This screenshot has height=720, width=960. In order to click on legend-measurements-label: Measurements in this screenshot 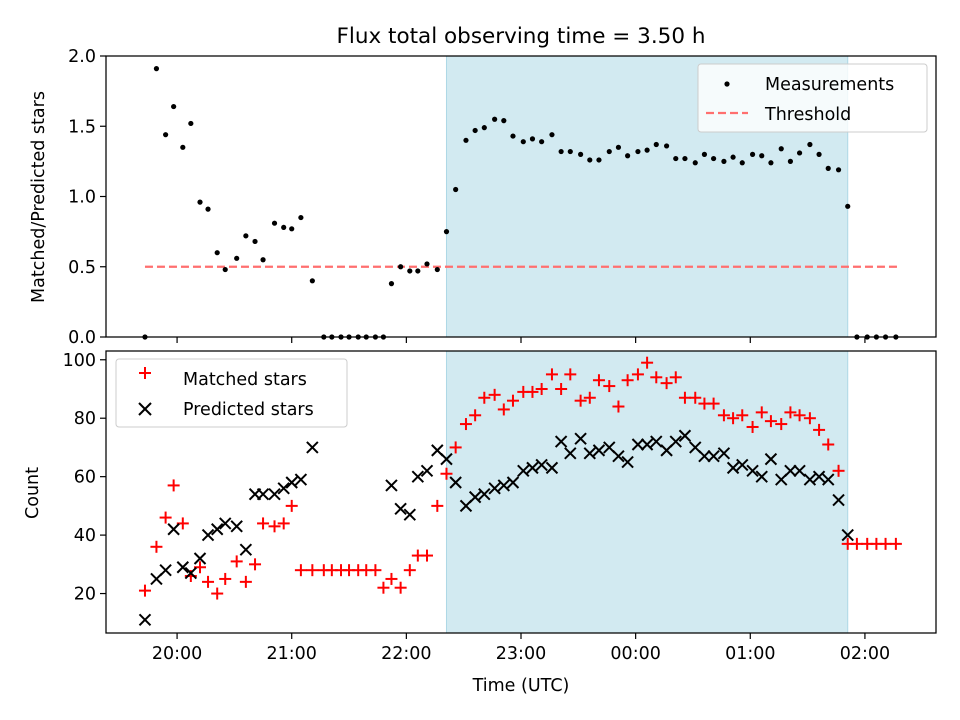, I will do `click(829, 85)`.